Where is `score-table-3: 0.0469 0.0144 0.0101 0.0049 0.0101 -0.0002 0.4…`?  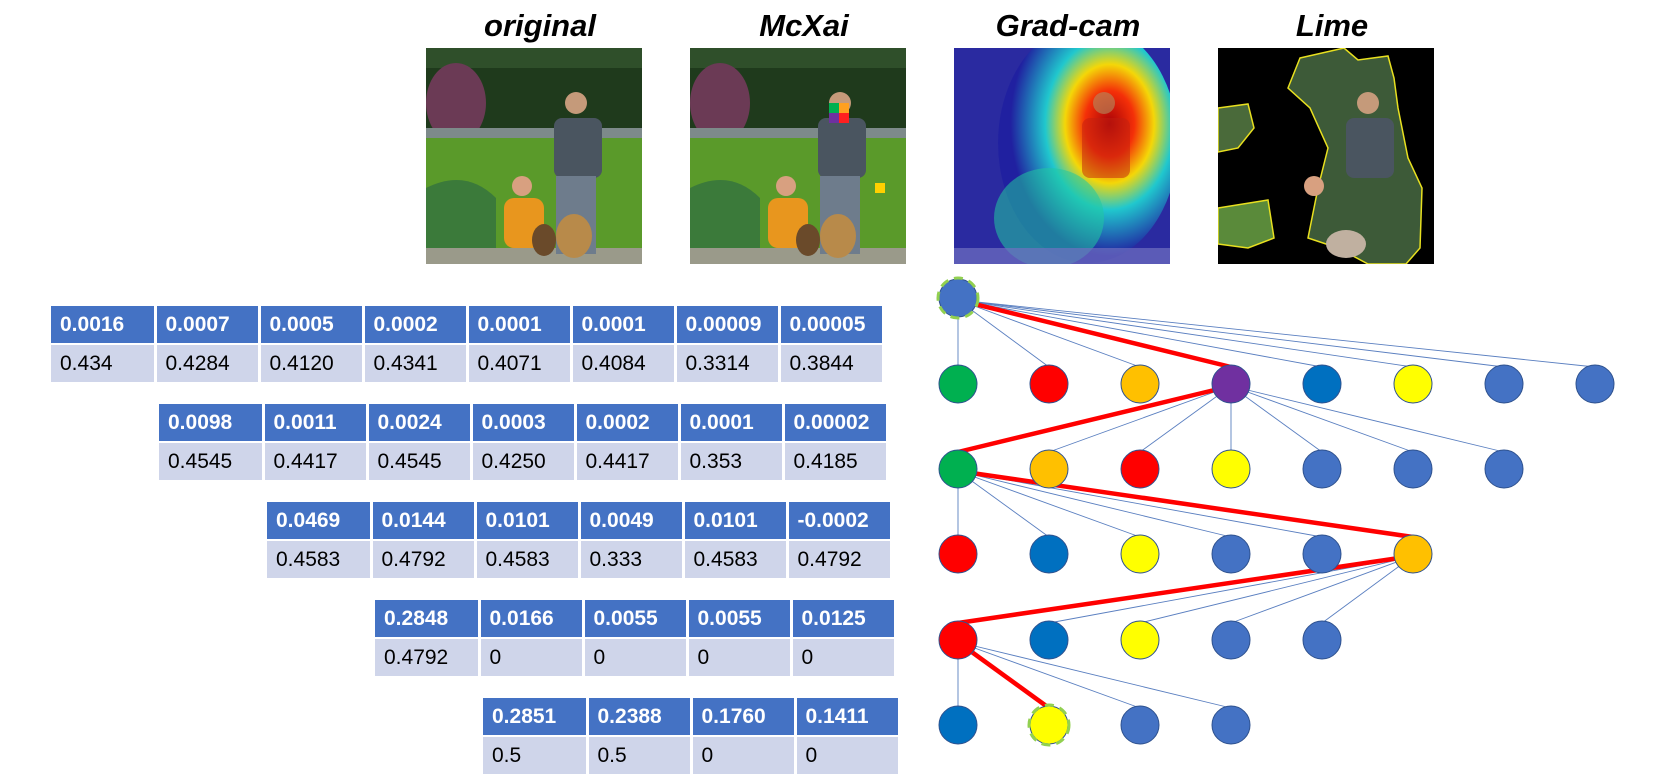 score-table-3: 0.0469 0.0144 0.0101 0.0049 0.0101 -0.0002 0.4… is located at coordinates (580, 540).